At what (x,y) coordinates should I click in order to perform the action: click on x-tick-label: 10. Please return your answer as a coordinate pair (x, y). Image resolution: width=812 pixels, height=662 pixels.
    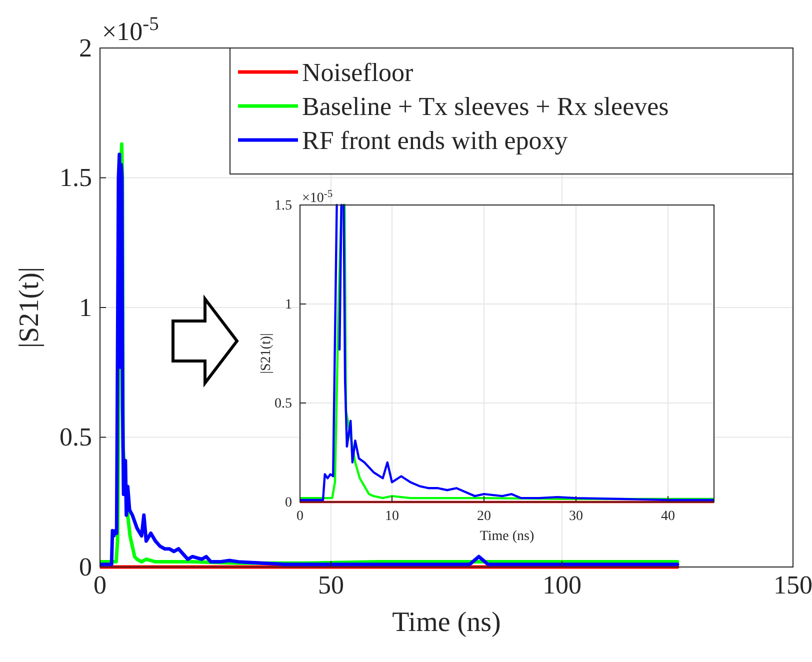
    Looking at the image, I should click on (392, 516).